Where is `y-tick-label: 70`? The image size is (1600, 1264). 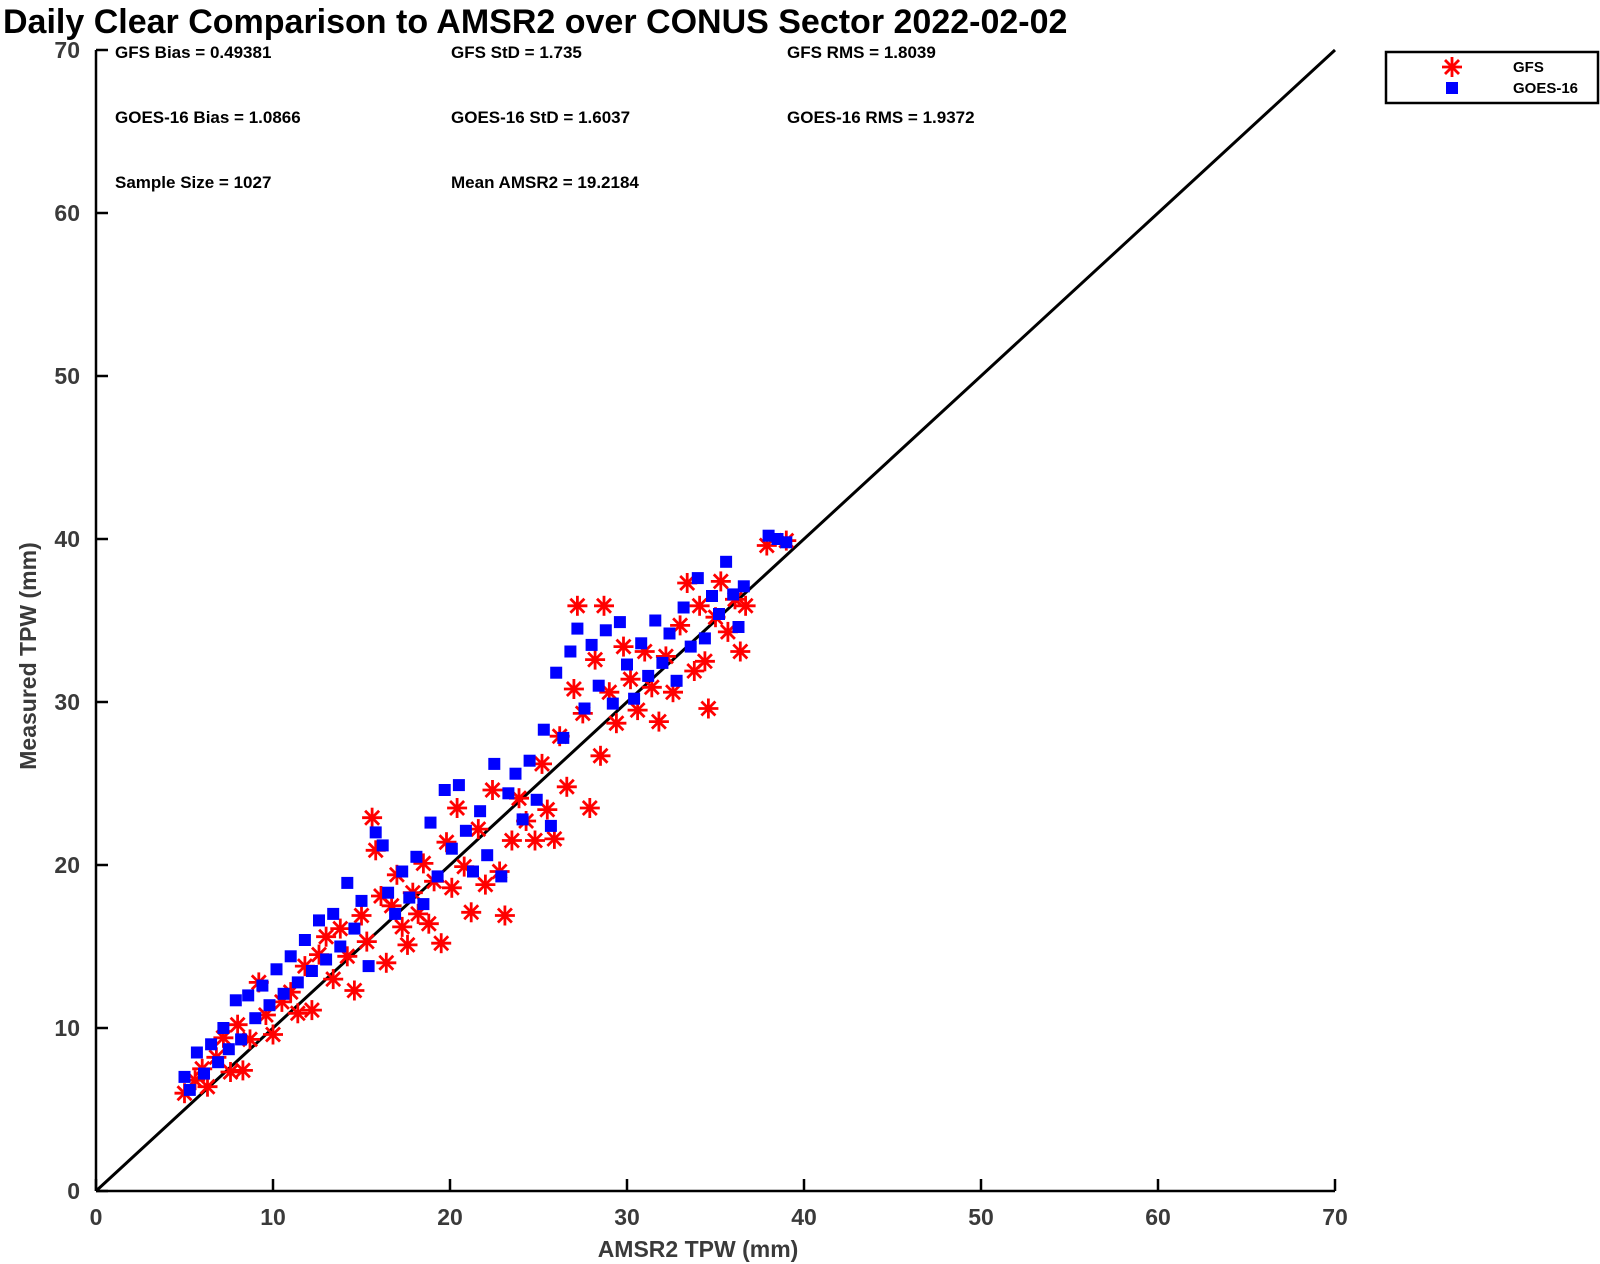 y-tick-label: 70 is located at coordinates (67, 50).